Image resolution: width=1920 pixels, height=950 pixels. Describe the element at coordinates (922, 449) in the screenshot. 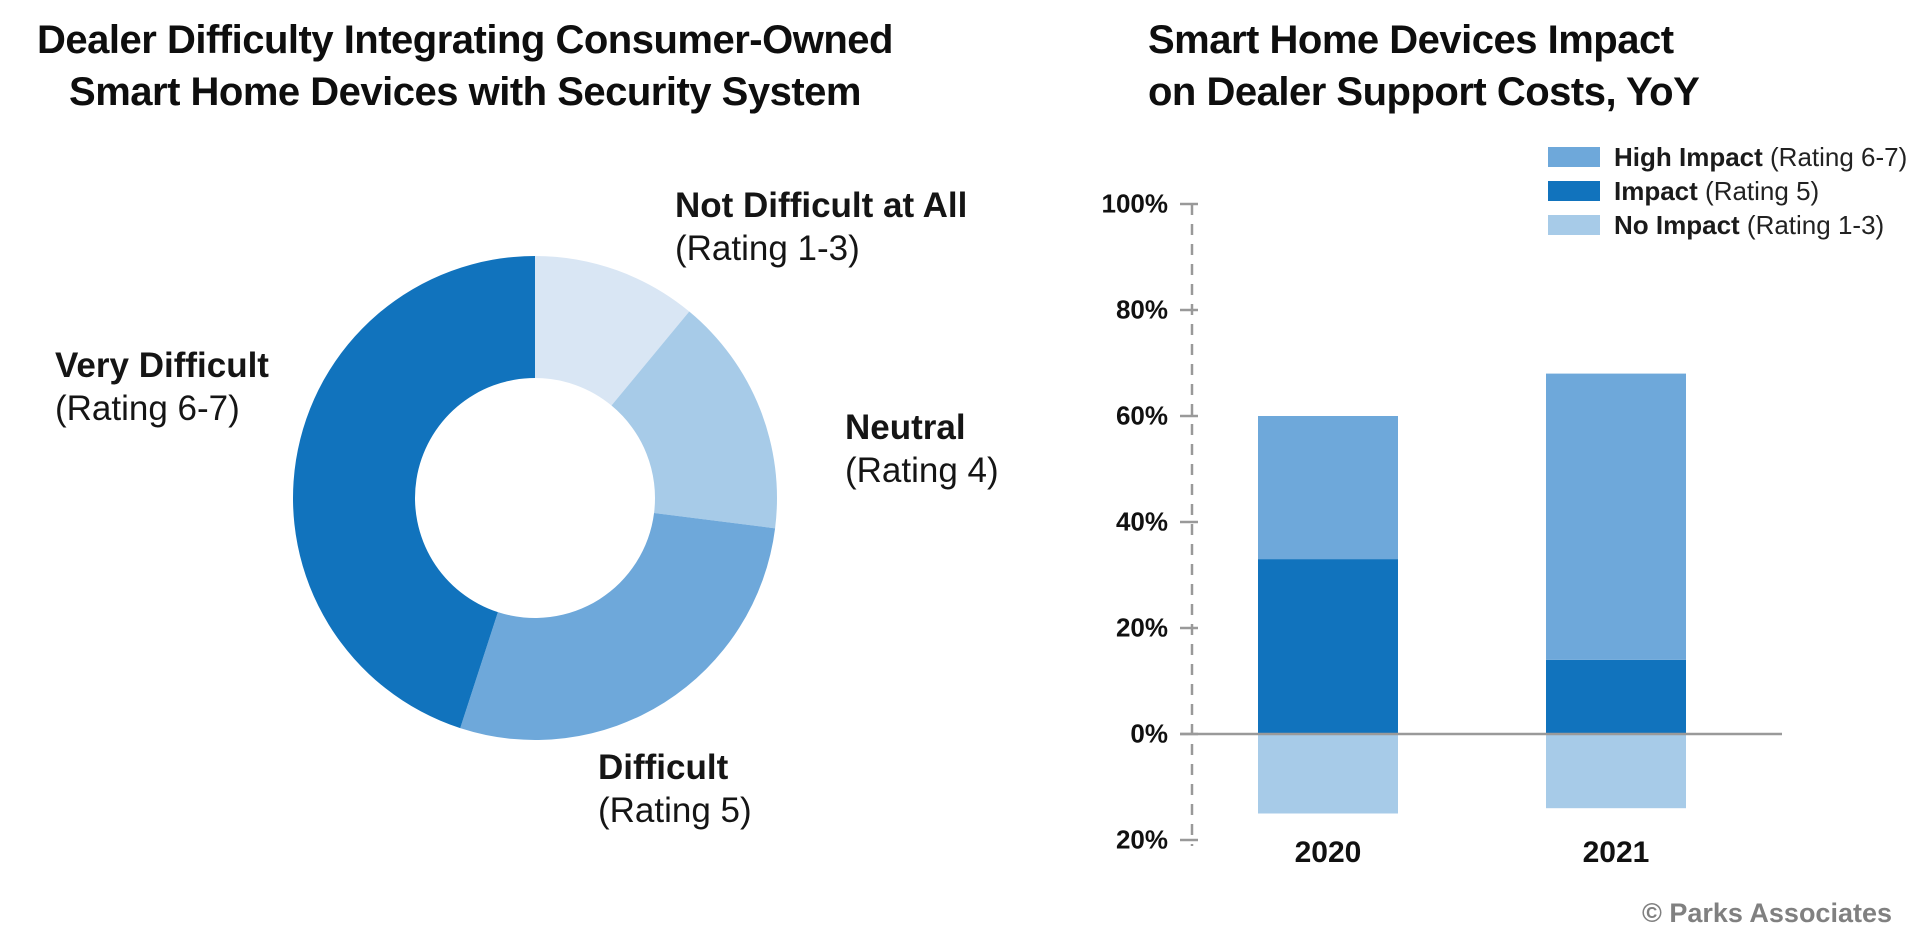

I see `donut-label-neutral: Neutral (Rating 4)` at that location.